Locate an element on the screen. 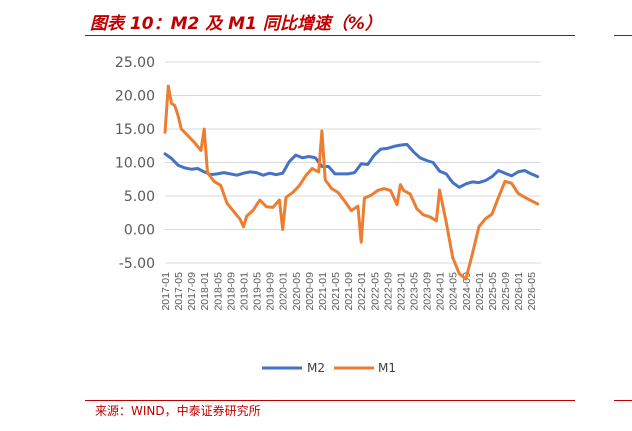  x-tick-label: 2020-01 is located at coordinates (284, 291).